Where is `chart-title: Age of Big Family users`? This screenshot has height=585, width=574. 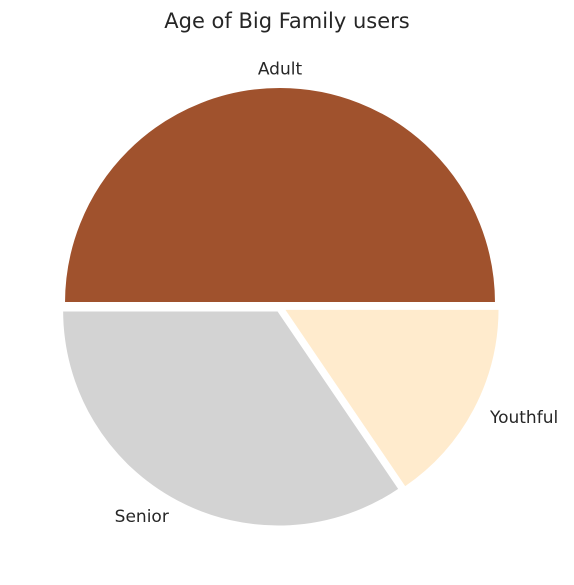
chart-title: Age of Big Family users is located at coordinates (286, 21).